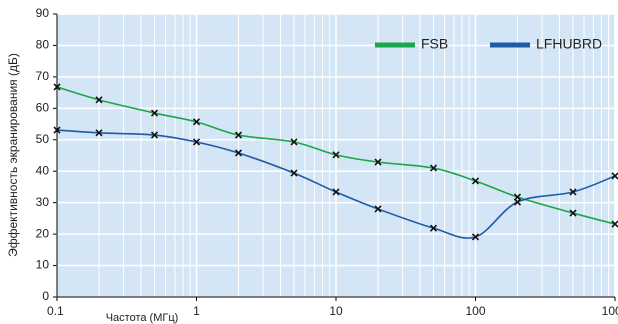 The width and height of the screenshot is (618, 324). I want to click on legend-label: FSB, so click(434, 44).